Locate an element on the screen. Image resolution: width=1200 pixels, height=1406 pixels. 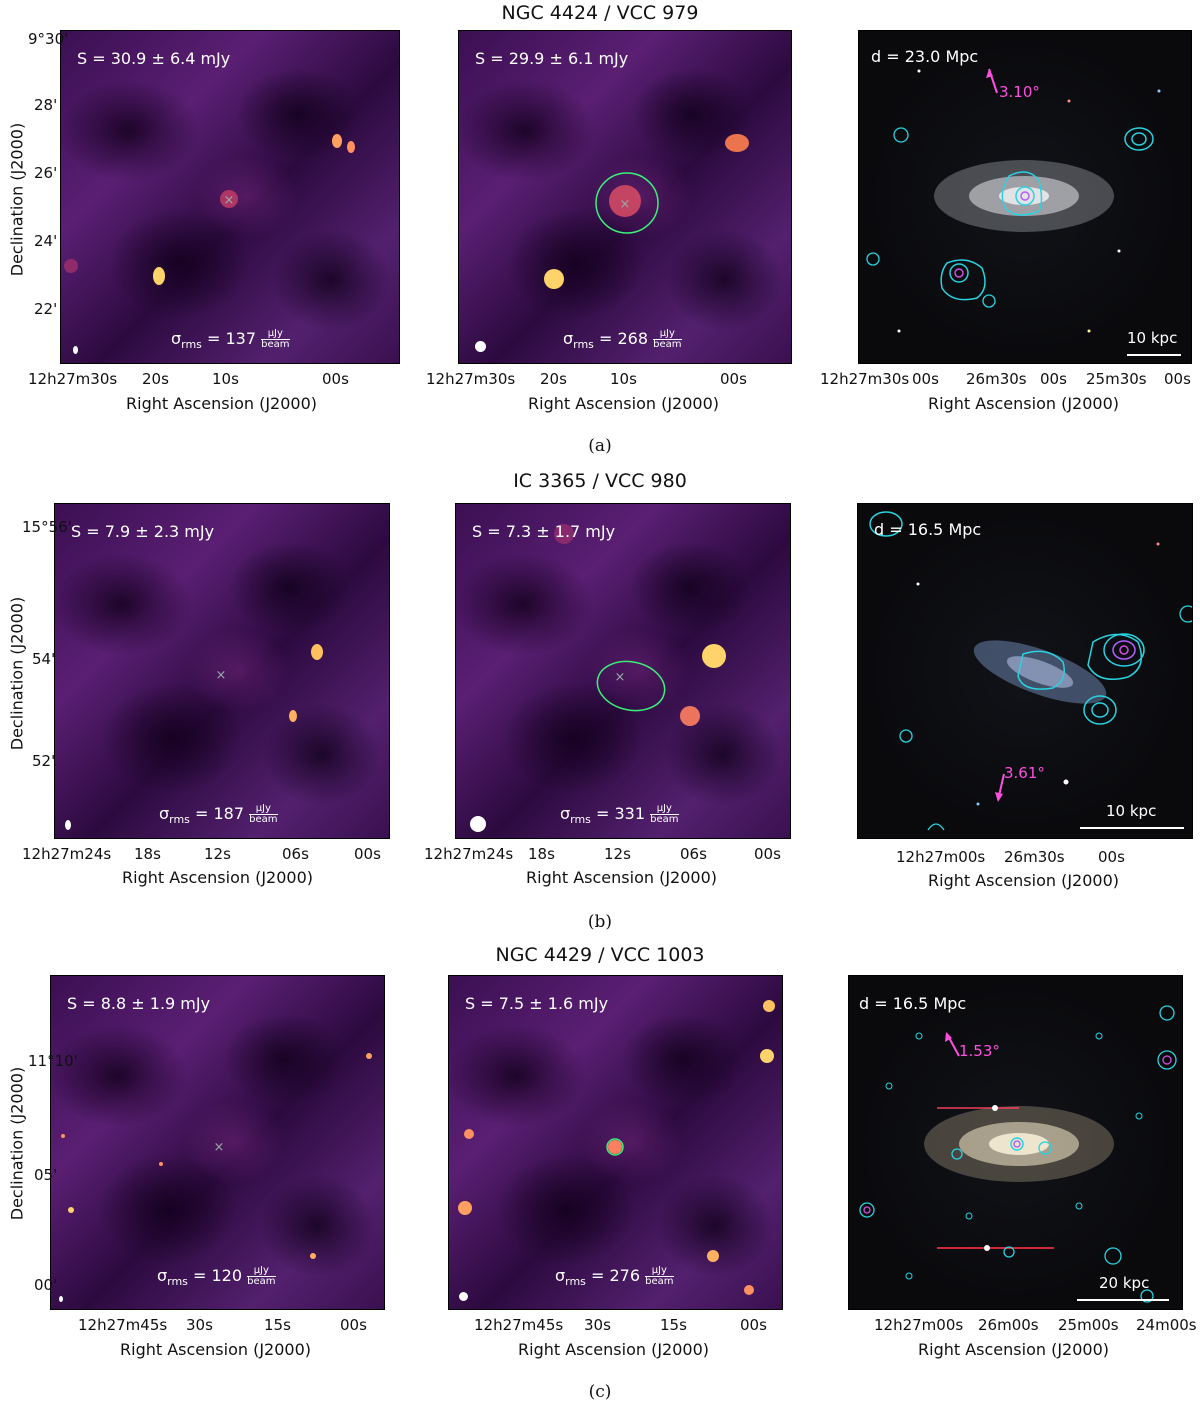
flux-label: S = 29.9 ± 6.1 mJy is located at coordinates (552, 58).